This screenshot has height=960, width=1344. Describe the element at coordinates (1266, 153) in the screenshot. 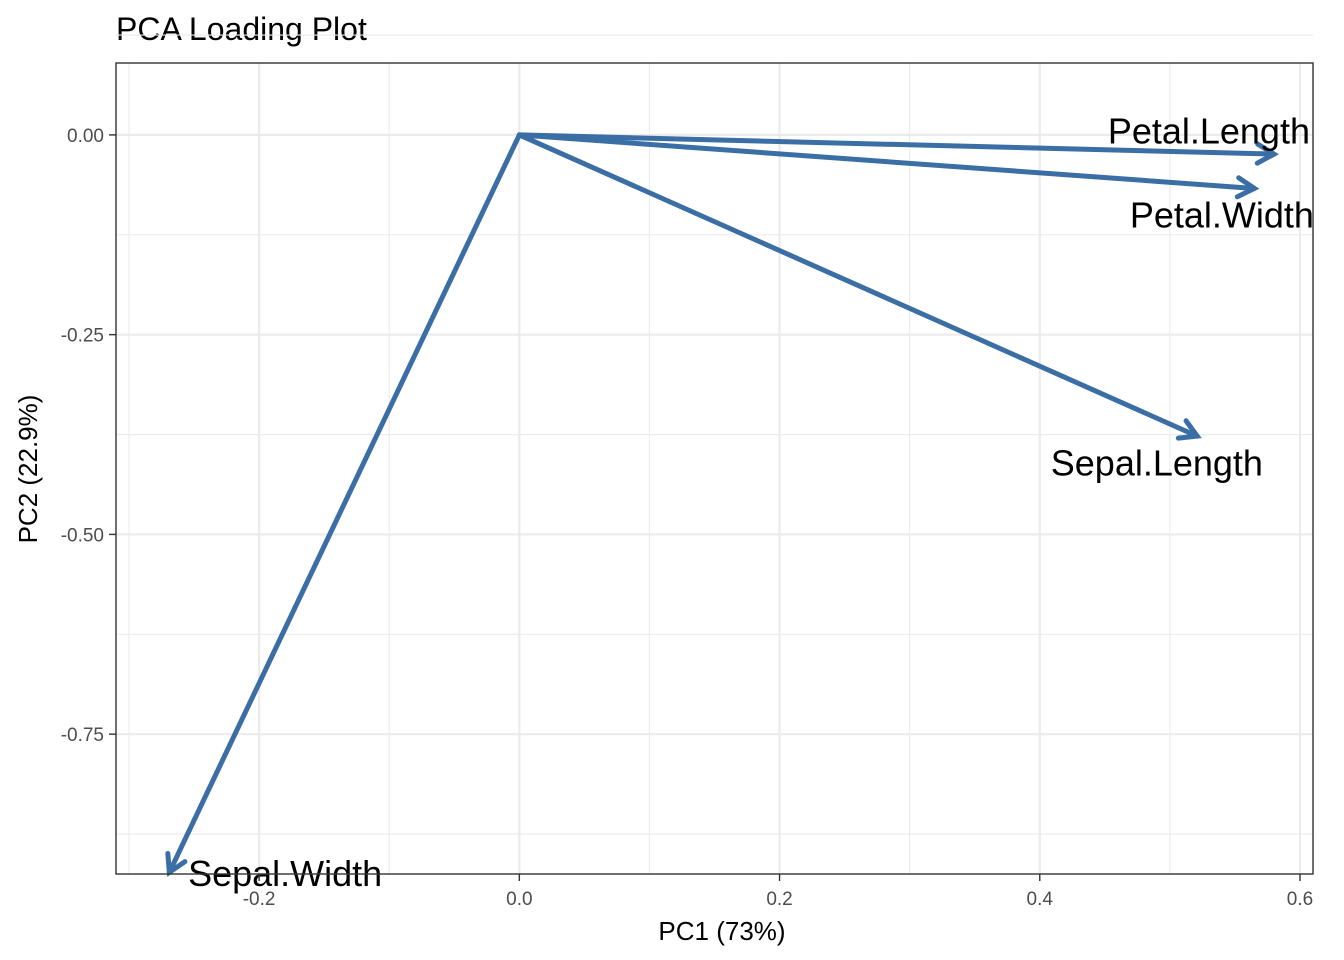

I see `arrowhead-petal-length` at that location.